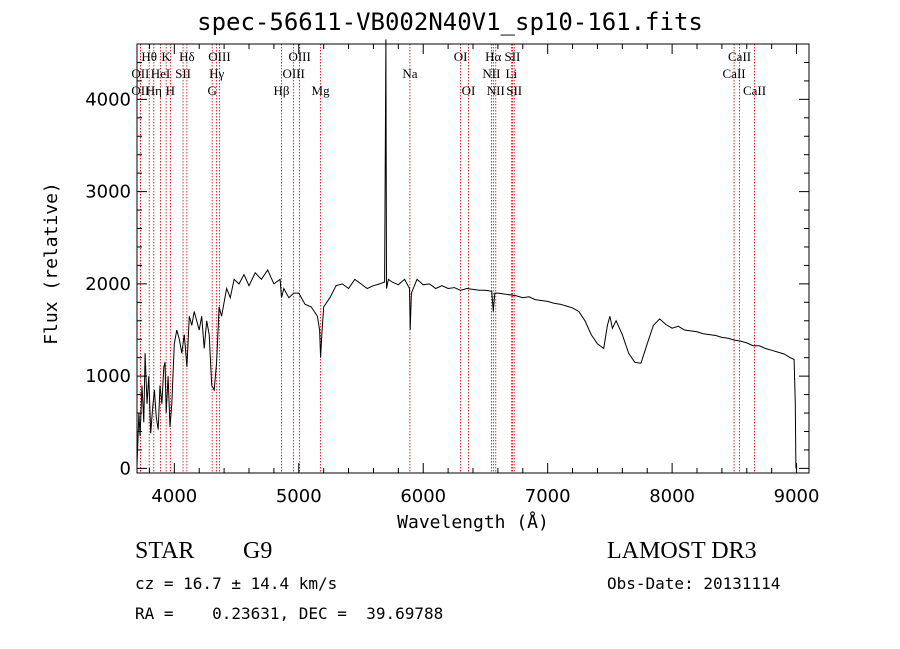  I want to click on y-tick-label: 1000, so click(108, 376).